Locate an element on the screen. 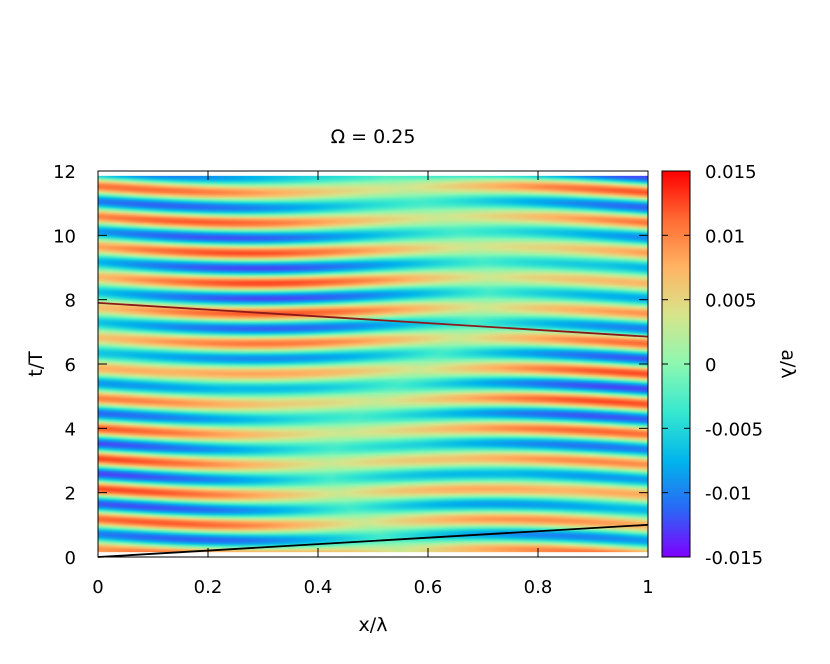 The width and height of the screenshot is (830, 664). colorbar-tick-label: 0.01 is located at coordinates (725, 236).